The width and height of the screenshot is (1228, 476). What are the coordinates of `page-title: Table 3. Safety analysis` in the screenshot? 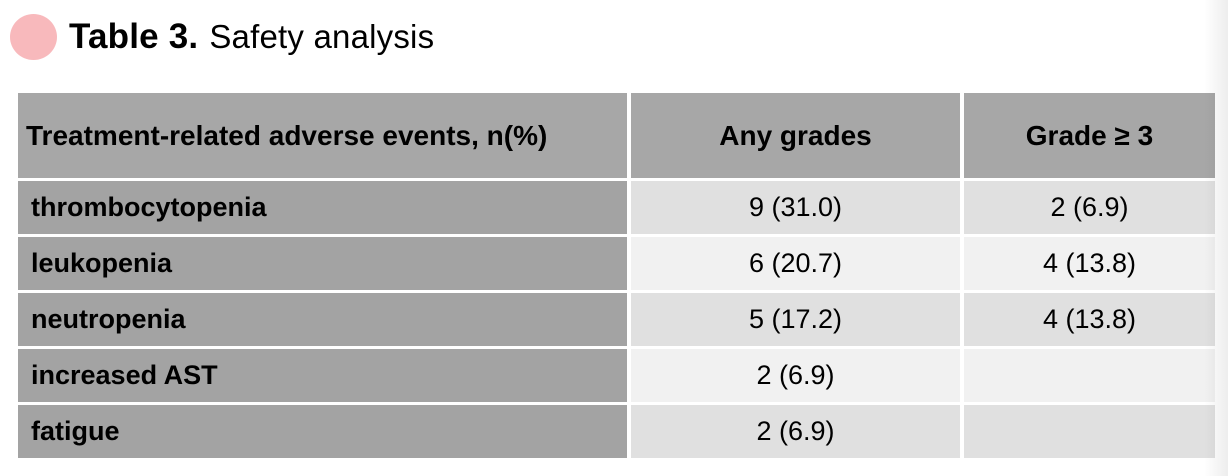 It's located at (251, 37).